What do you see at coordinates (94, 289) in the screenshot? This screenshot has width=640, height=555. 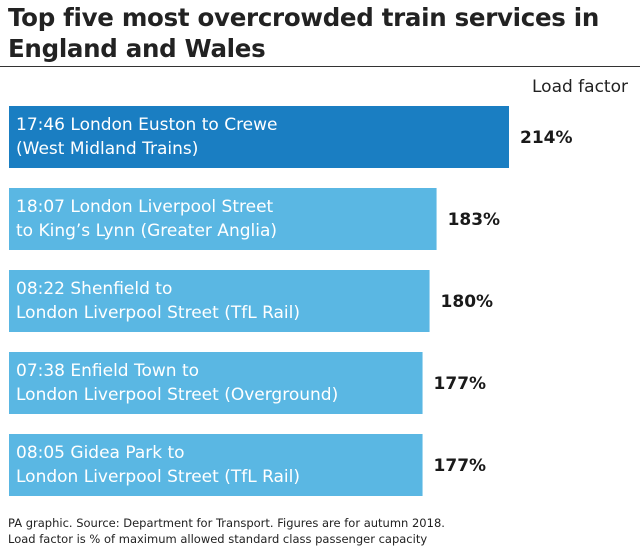 I see `bar-3-label-line-1: 08:22 Shenfield to` at bounding box center [94, 289].